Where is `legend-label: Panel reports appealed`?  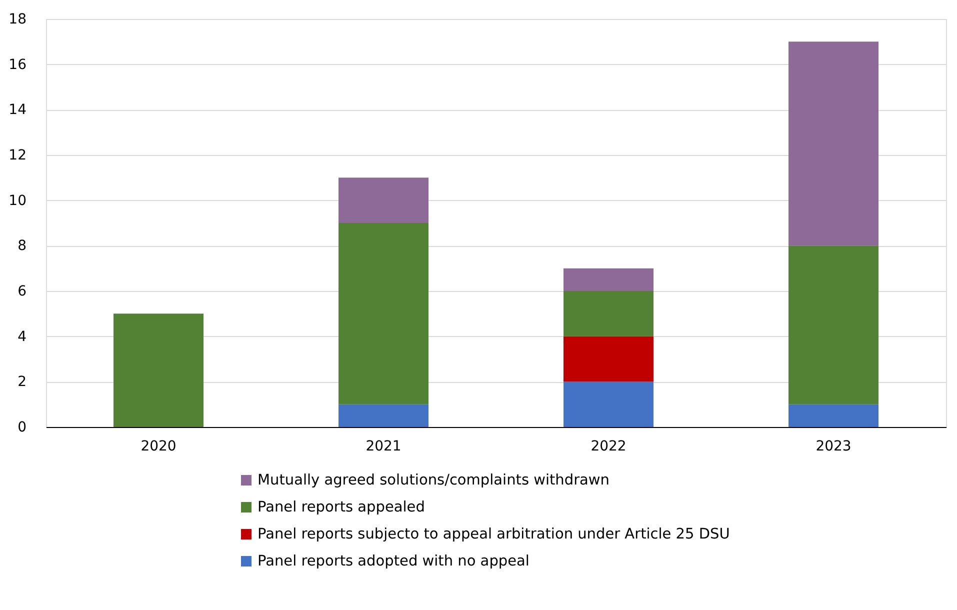
legend-label: Panel reports appealed is located at coordinates (341, 507).